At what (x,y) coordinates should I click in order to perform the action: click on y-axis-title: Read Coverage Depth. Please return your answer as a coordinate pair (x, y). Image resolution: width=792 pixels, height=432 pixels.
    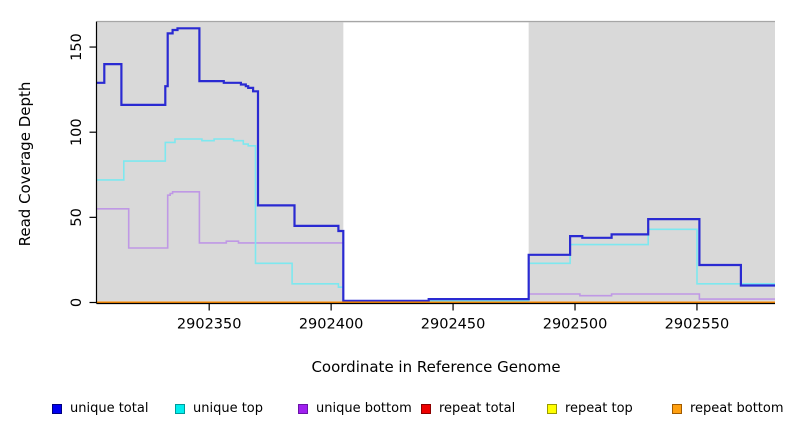
    Looking at the image, I should click on (25, 164).